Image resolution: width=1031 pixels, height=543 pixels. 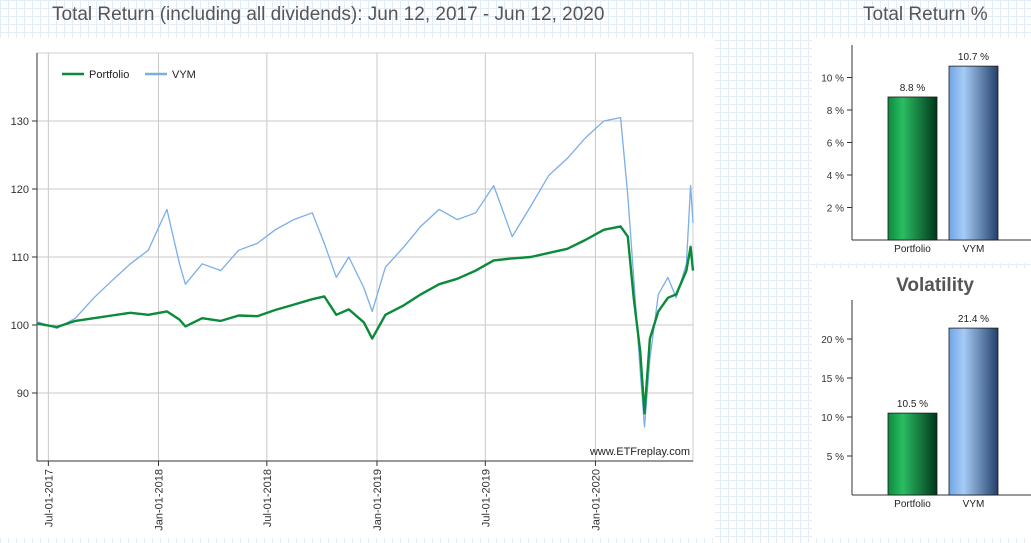 What do you see at coordinates (835, 144) in the screenshot?
I see `y-tick-label: 6 %` at bounding box center [835, 144].